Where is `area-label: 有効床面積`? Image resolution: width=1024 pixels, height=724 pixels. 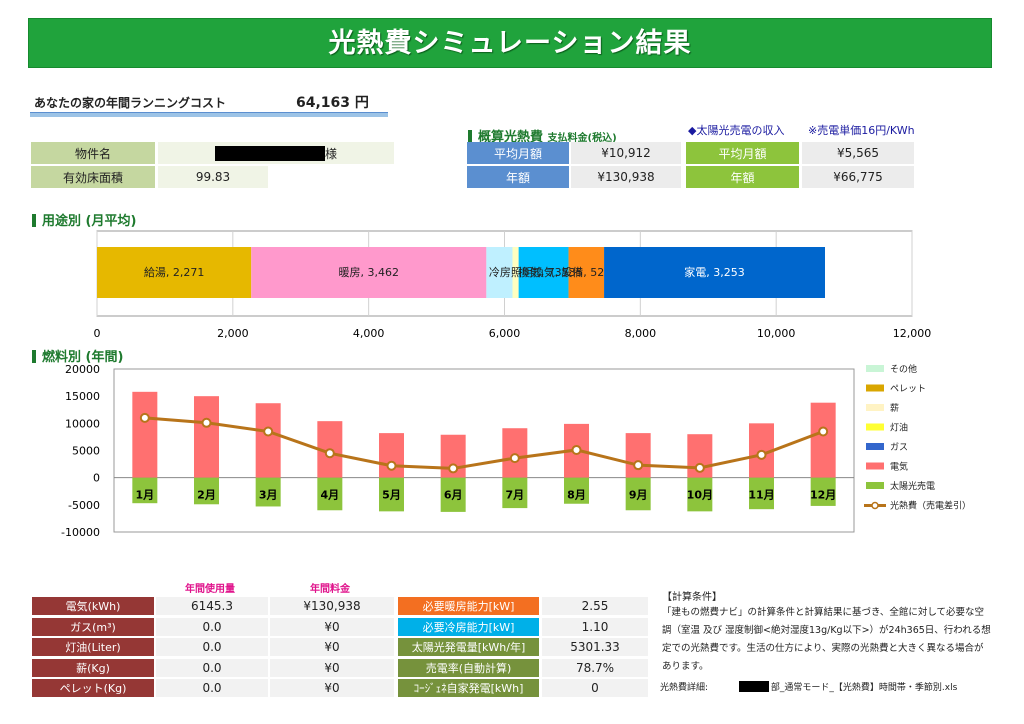 area-label: 有効床面積 is located at coordinates (93, 177).